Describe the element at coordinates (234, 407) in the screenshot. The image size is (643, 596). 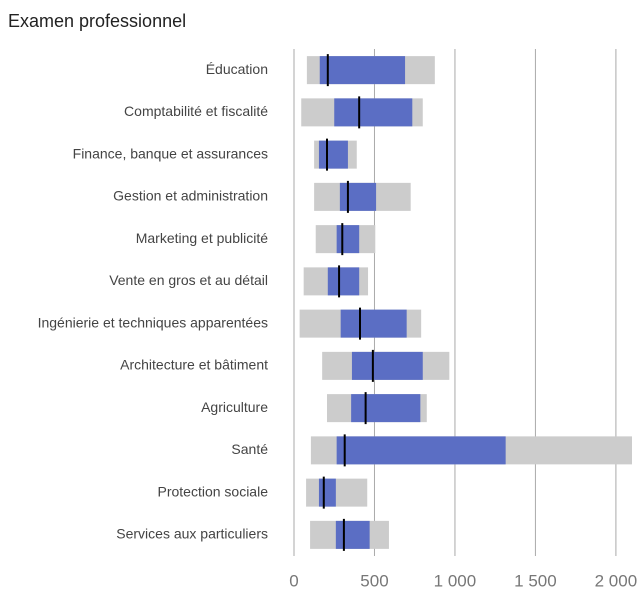
I see `category-label: Agriculture` at that location.